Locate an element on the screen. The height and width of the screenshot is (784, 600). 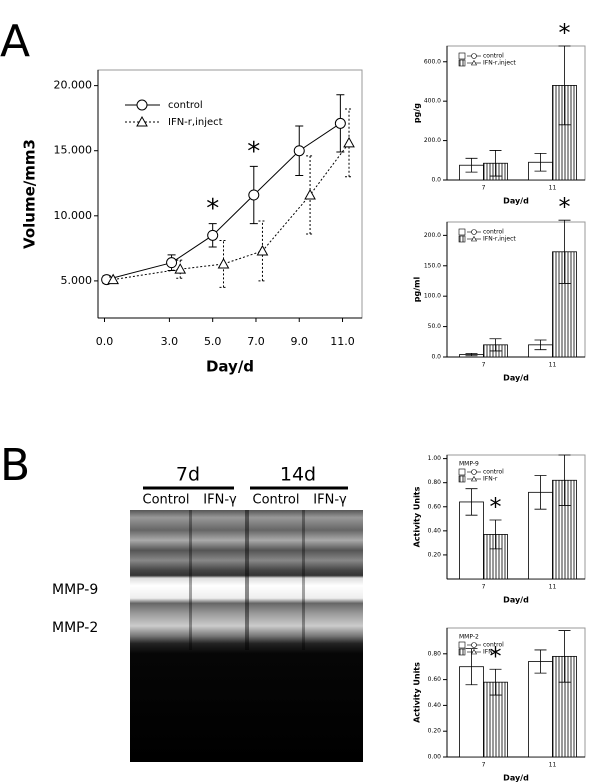
y-tick-label: 0.00 is located at coordinates (435, 757).